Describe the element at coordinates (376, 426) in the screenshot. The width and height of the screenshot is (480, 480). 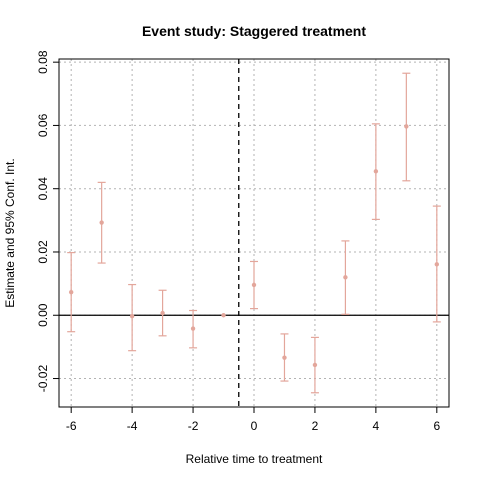
I see `x-tick-label: 4` at that location.